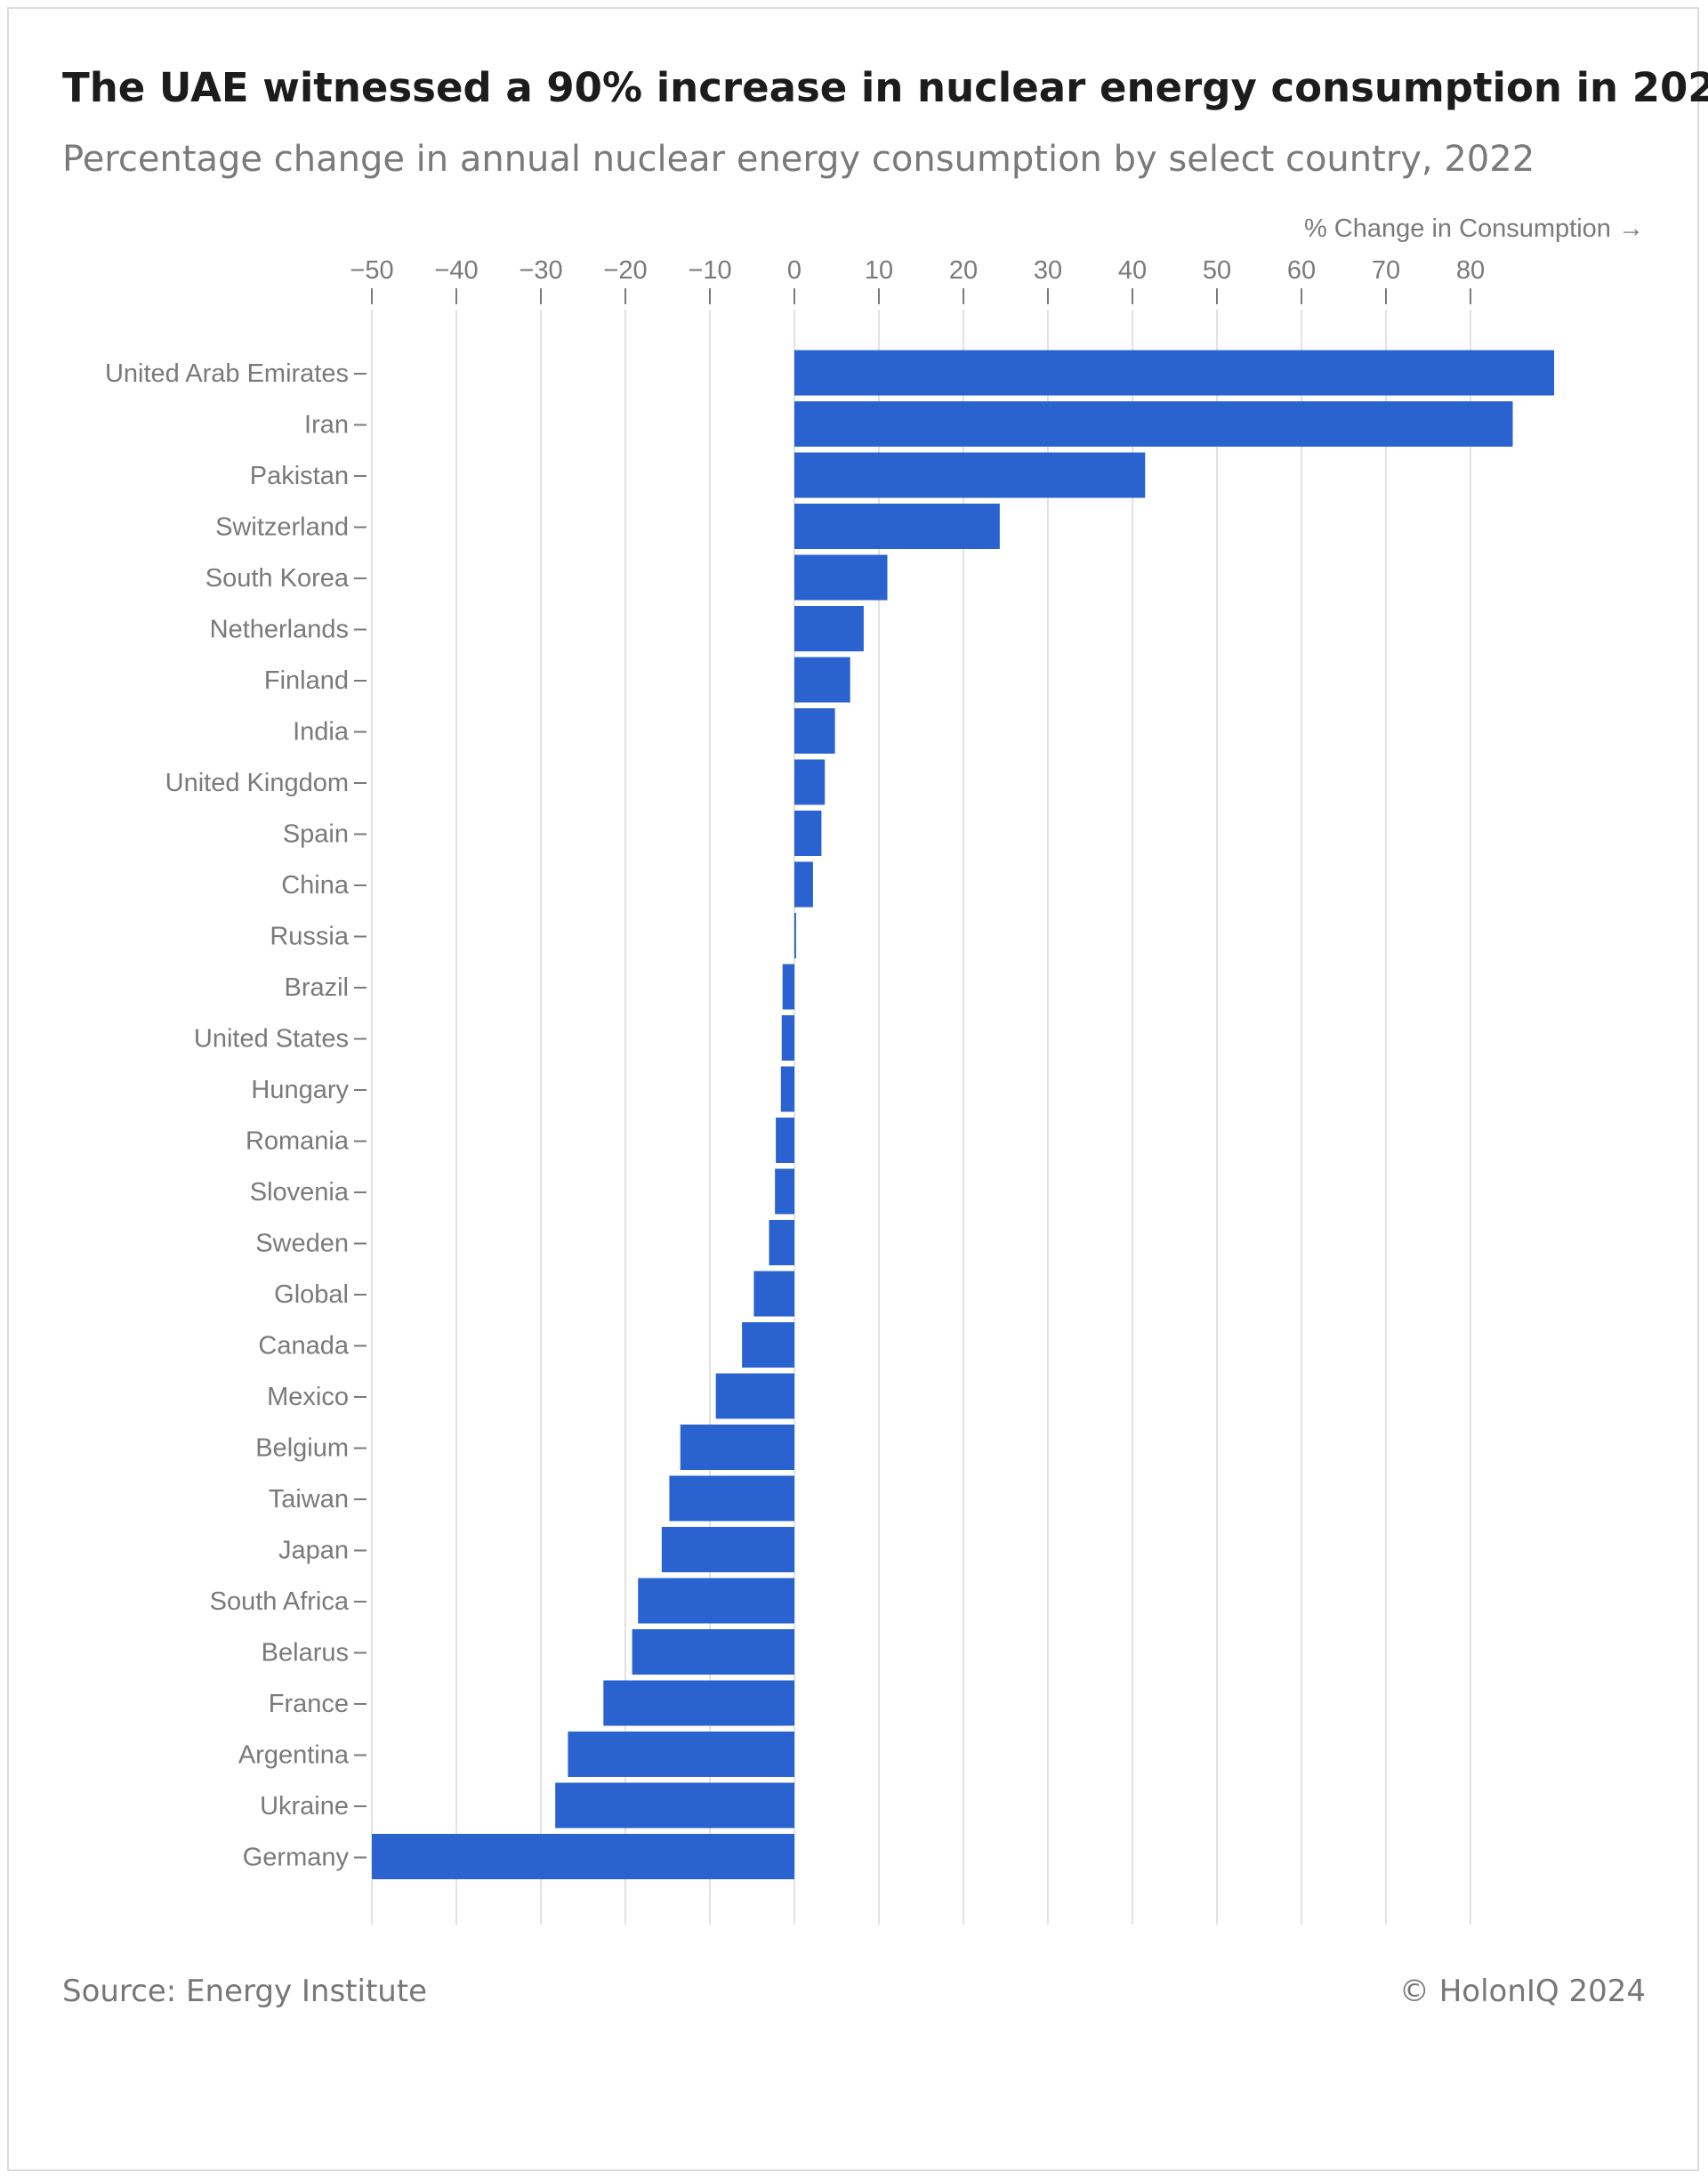  I want to click on category-label: France, so click(309, 1704).